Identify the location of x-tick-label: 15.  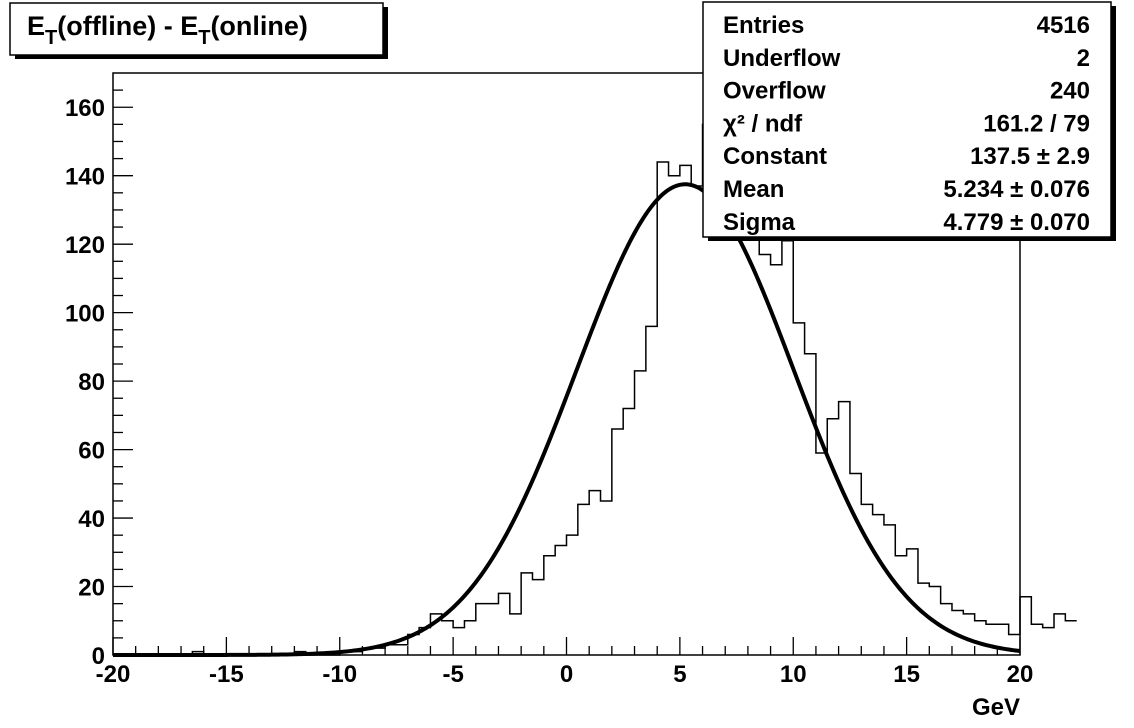
(906, 674).